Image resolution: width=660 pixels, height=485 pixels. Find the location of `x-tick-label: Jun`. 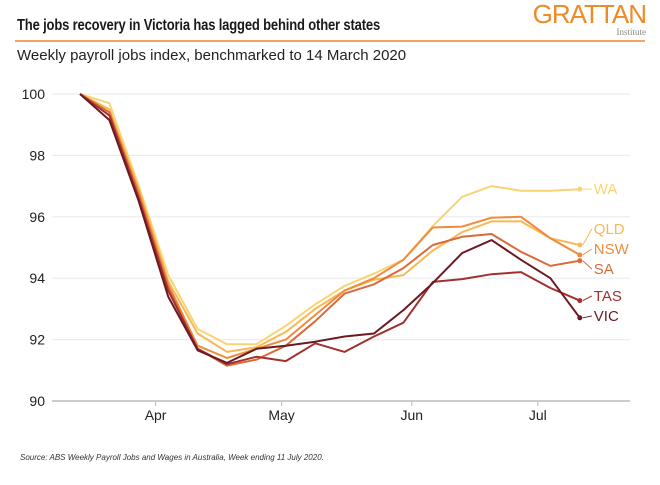

x-tick-label: Jun is located at coordinates (412, 415).